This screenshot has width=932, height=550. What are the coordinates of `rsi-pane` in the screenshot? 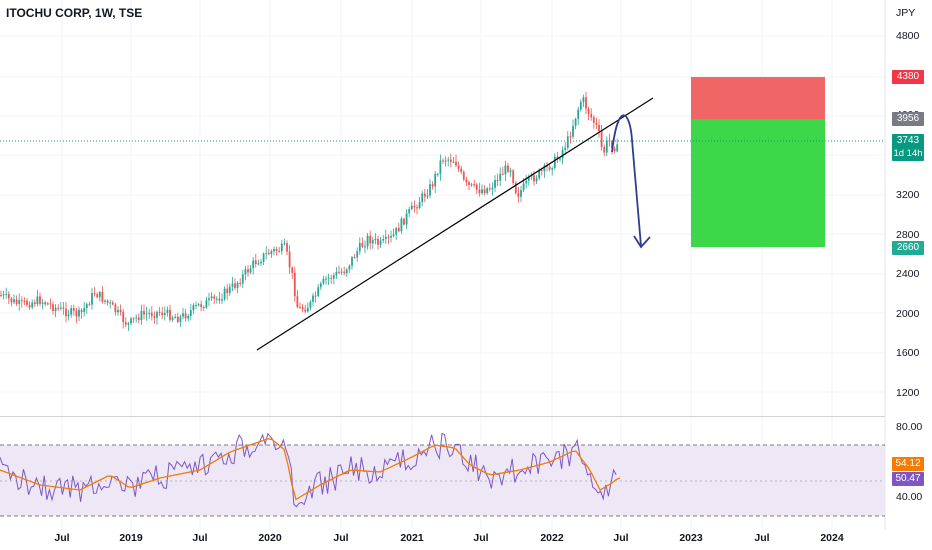 It's located at (442, 474).